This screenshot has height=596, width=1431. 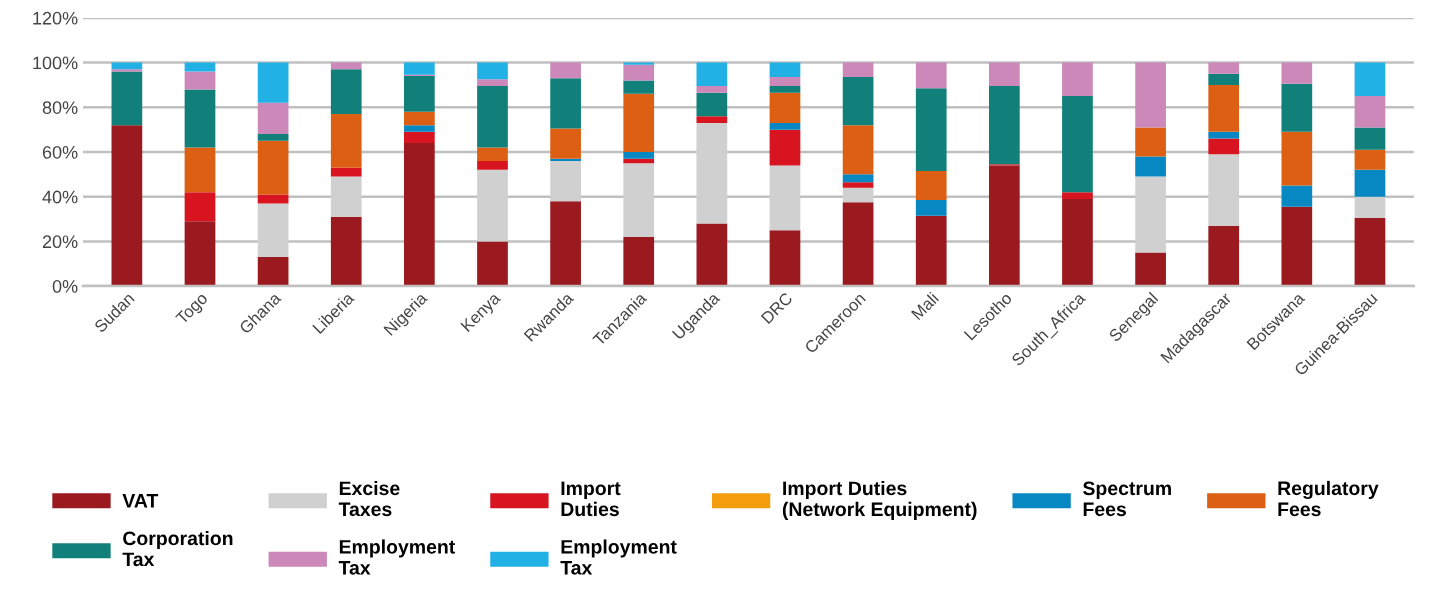 What do you see at coordinates (60, 107) in the screenshot?
I see `y-tick-label: 80%` at bounding box center [60, 107].